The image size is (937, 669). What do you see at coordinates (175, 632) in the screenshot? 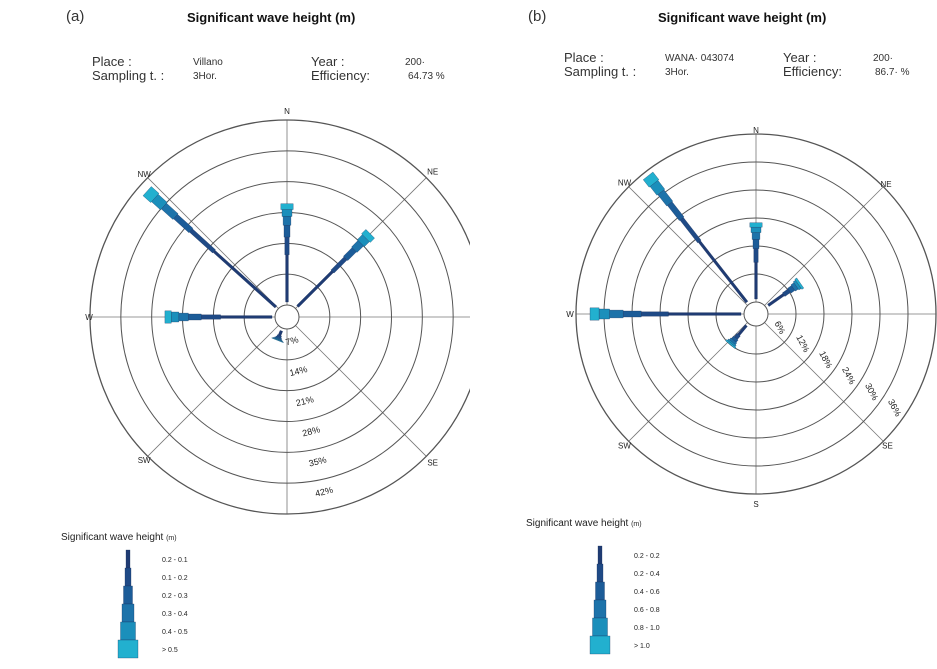
I see `legend-label: 0.4 - 0.5` at bounding box center [175, 632].